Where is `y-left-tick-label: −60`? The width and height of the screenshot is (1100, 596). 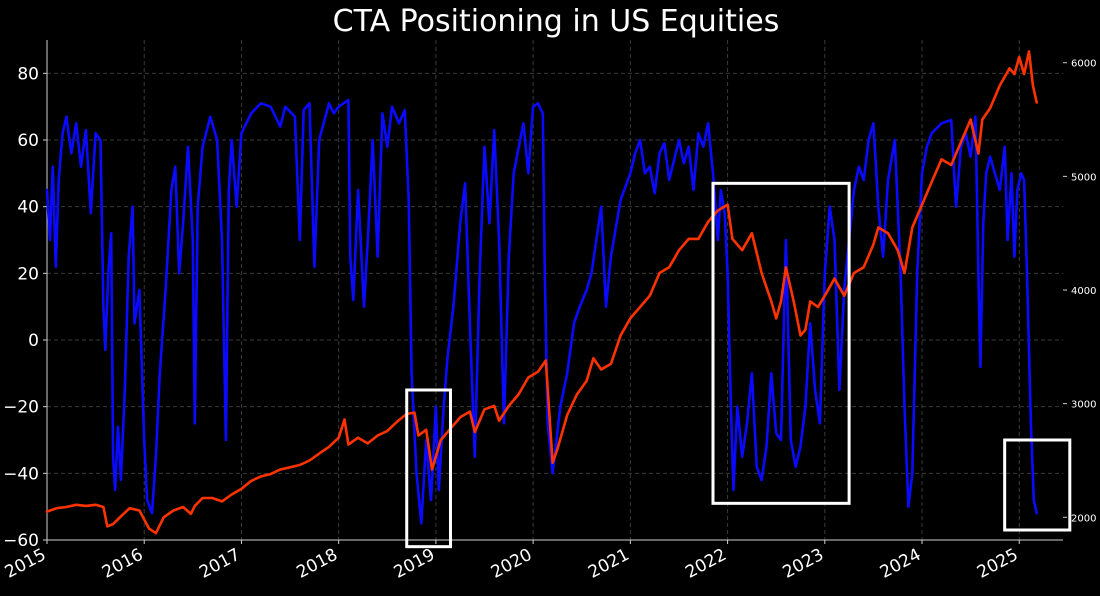 y-left-tick-label: −60 is located at coordinates (21, 541).